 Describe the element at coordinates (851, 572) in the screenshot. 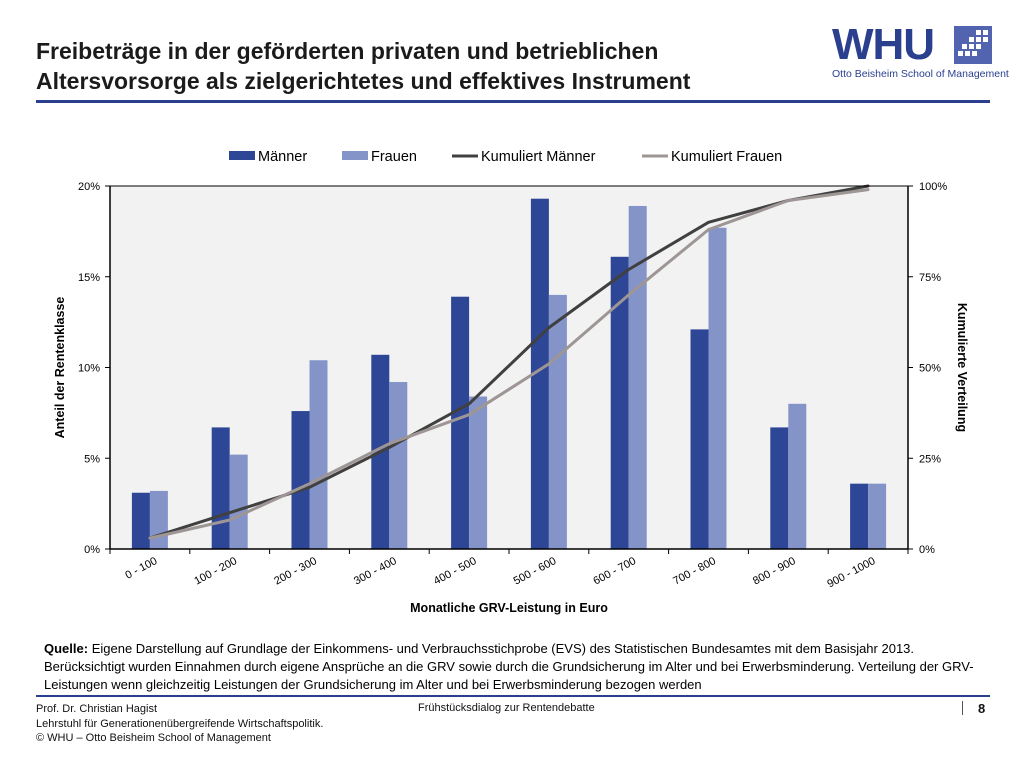

I see `x-tick-label: 900 - 1000` at that location.